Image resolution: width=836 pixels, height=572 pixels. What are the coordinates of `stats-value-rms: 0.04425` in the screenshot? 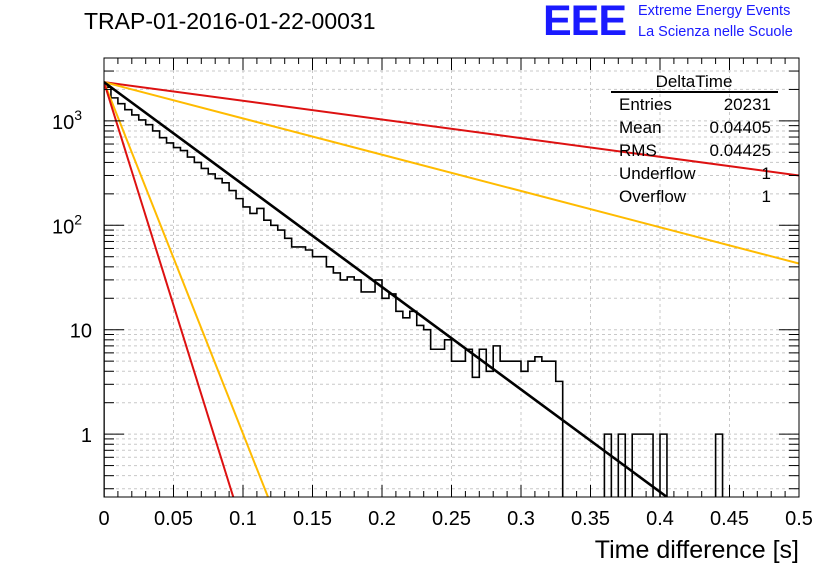 It's located at (740, 150).